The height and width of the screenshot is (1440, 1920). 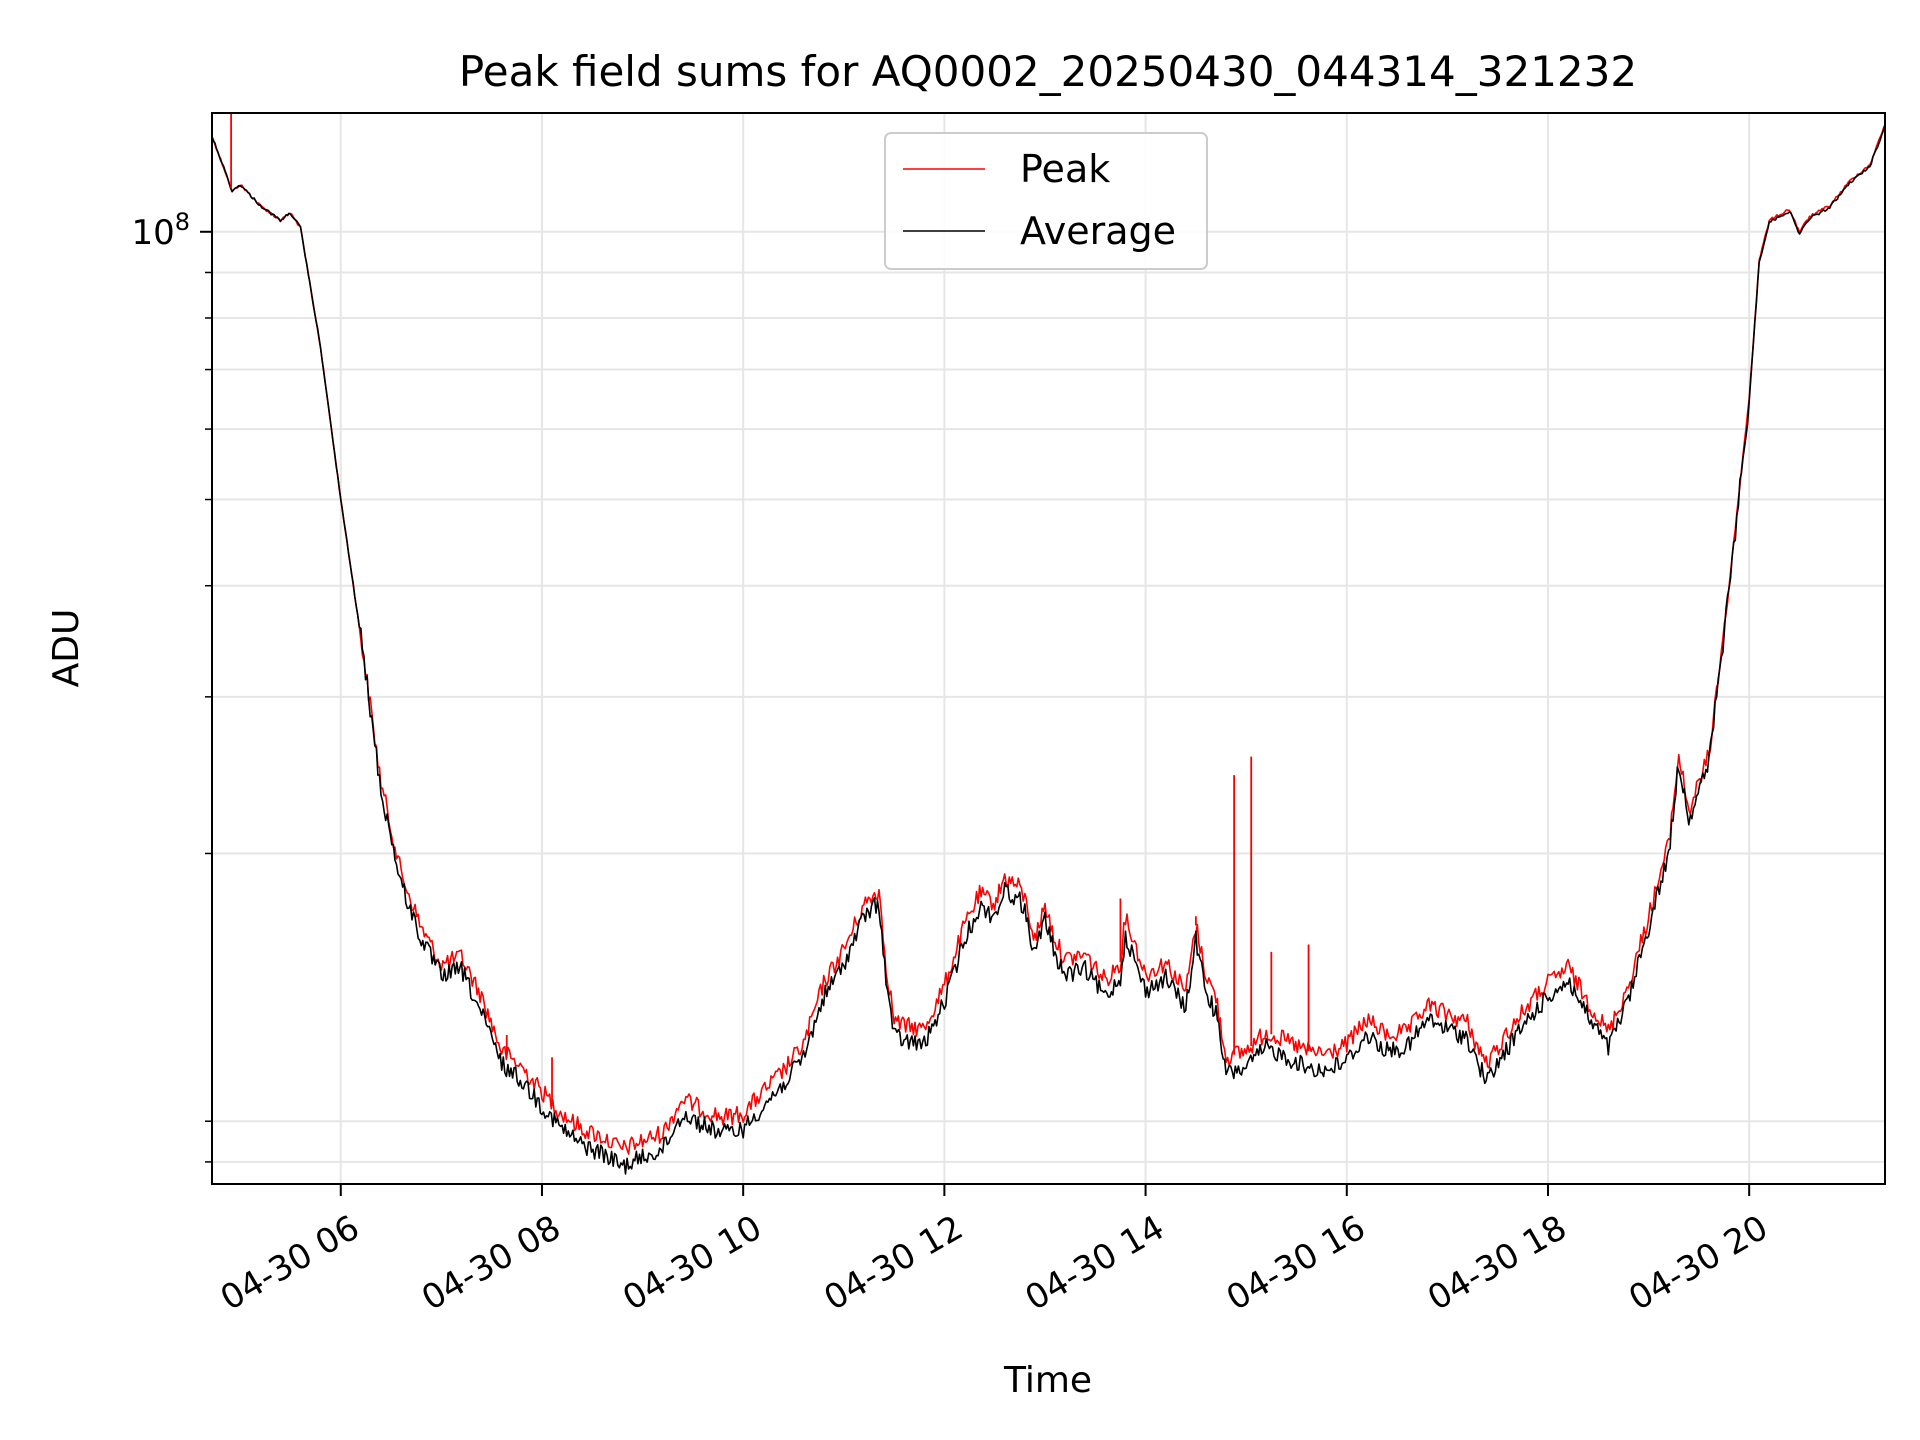 I want to click on legend: Peak Average, so click(x=1046, y=201).